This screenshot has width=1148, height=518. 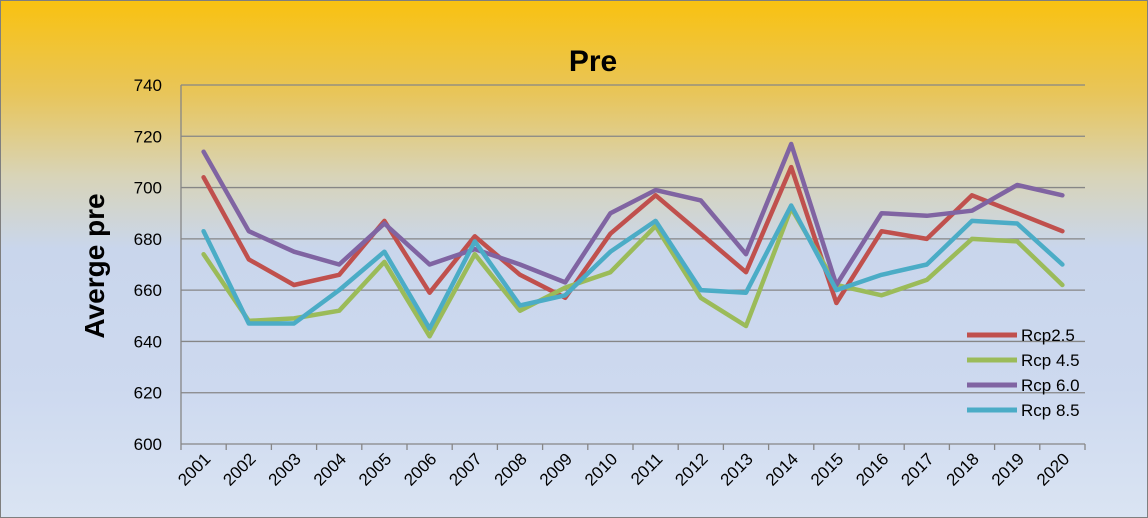 What do you see at coordinates (375, 469) in the screenshot?
I see `x-tick-label: 2005` at bounding box center [375, 469].